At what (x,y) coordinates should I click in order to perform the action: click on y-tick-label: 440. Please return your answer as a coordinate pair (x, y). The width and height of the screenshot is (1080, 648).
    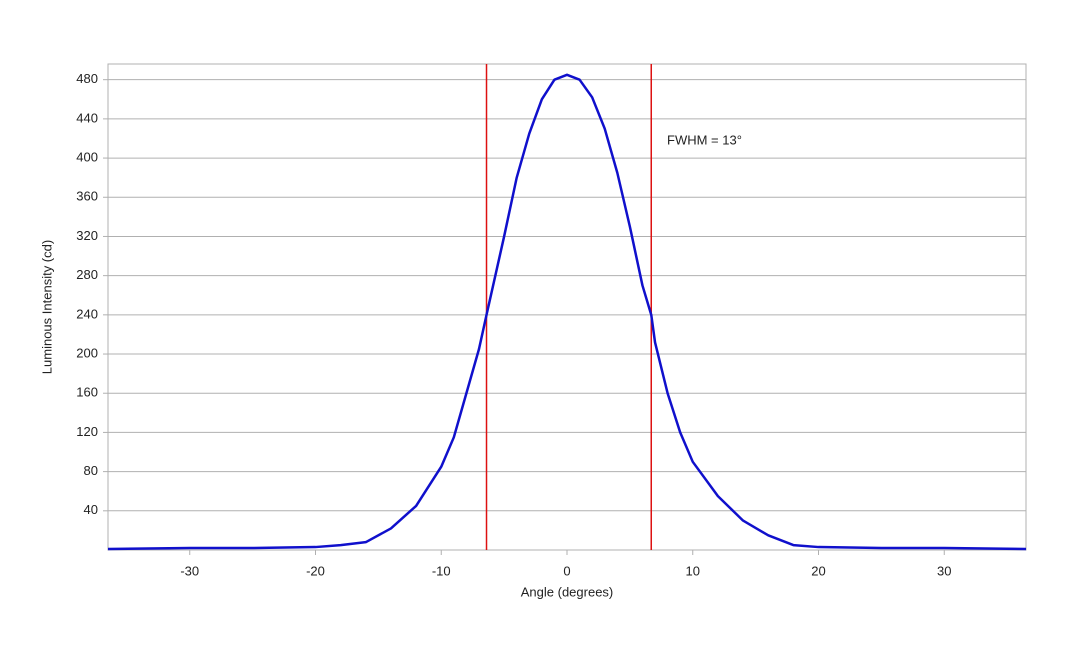
    Looking at the image, I should click on (87, 117).